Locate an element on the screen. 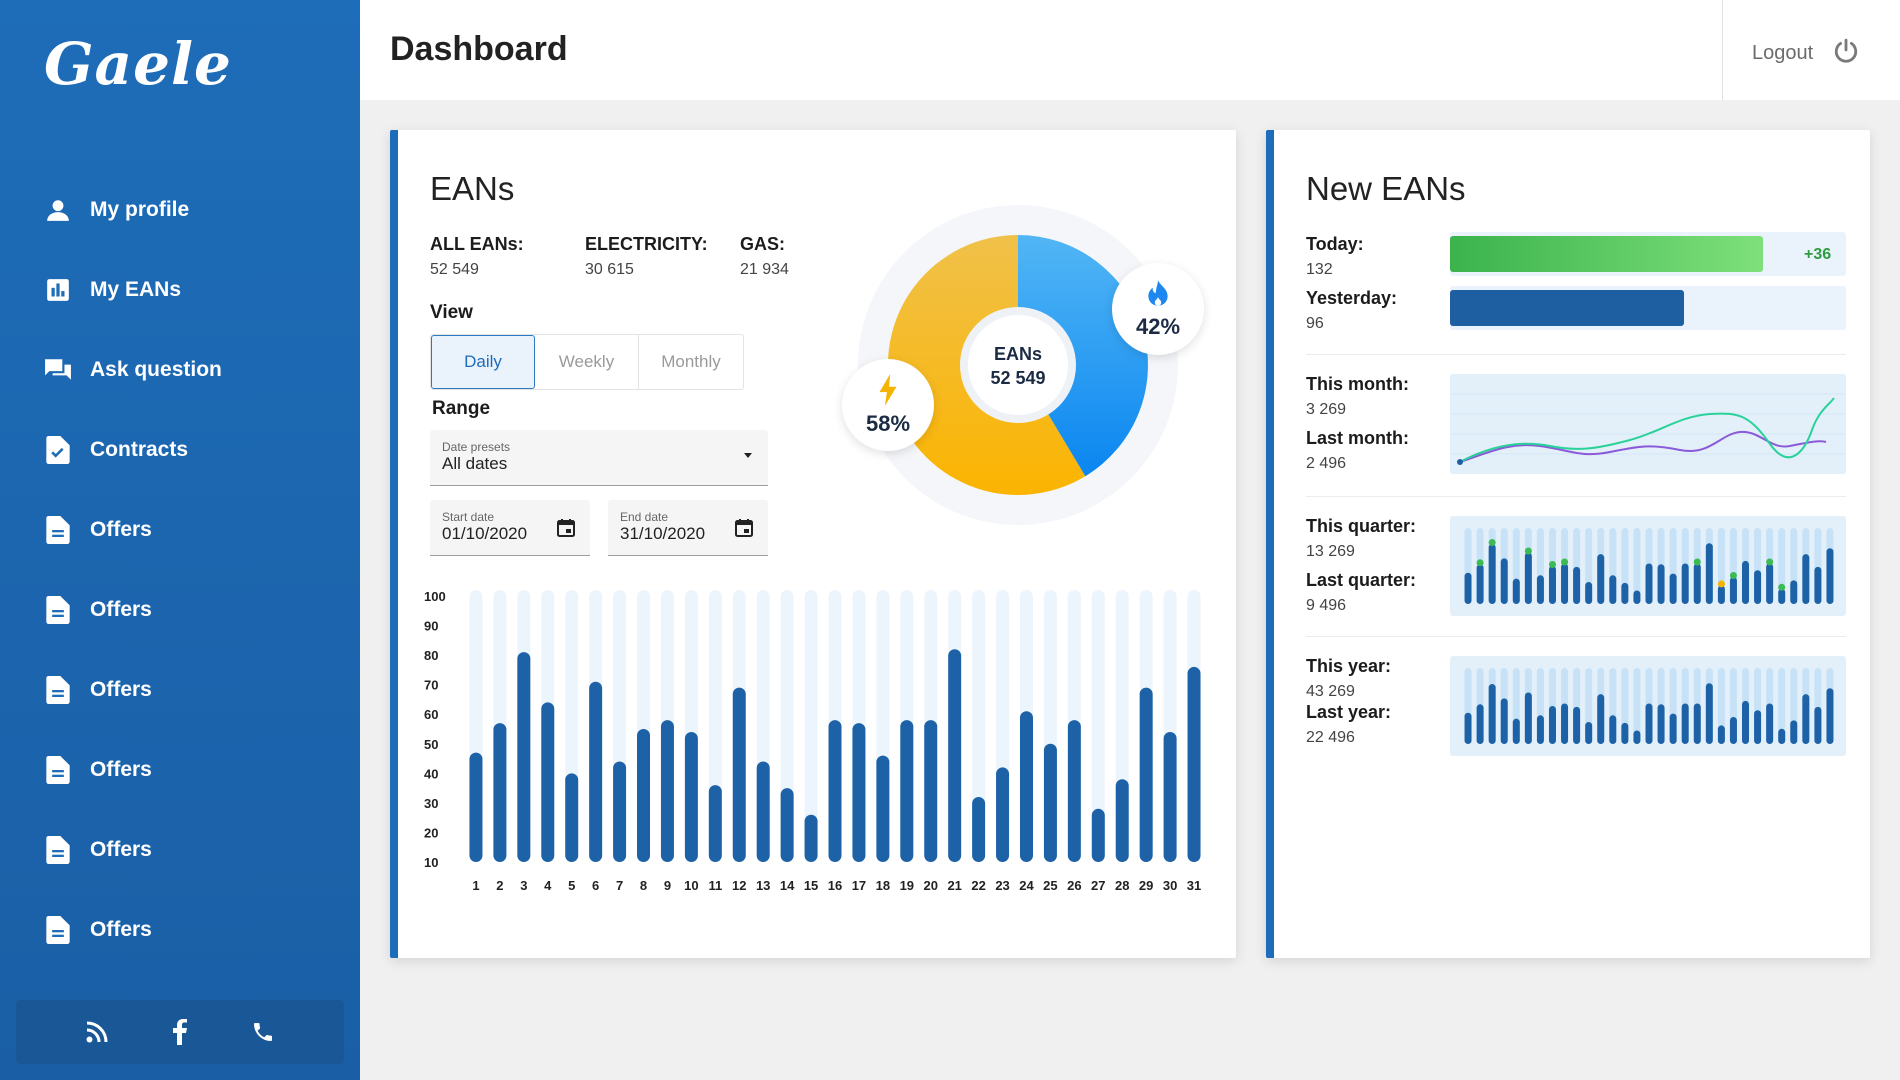 This screenshot has height=1080, width=1900. sidebar-item-my-eans: My EANs is located at coordinates (180, 290).